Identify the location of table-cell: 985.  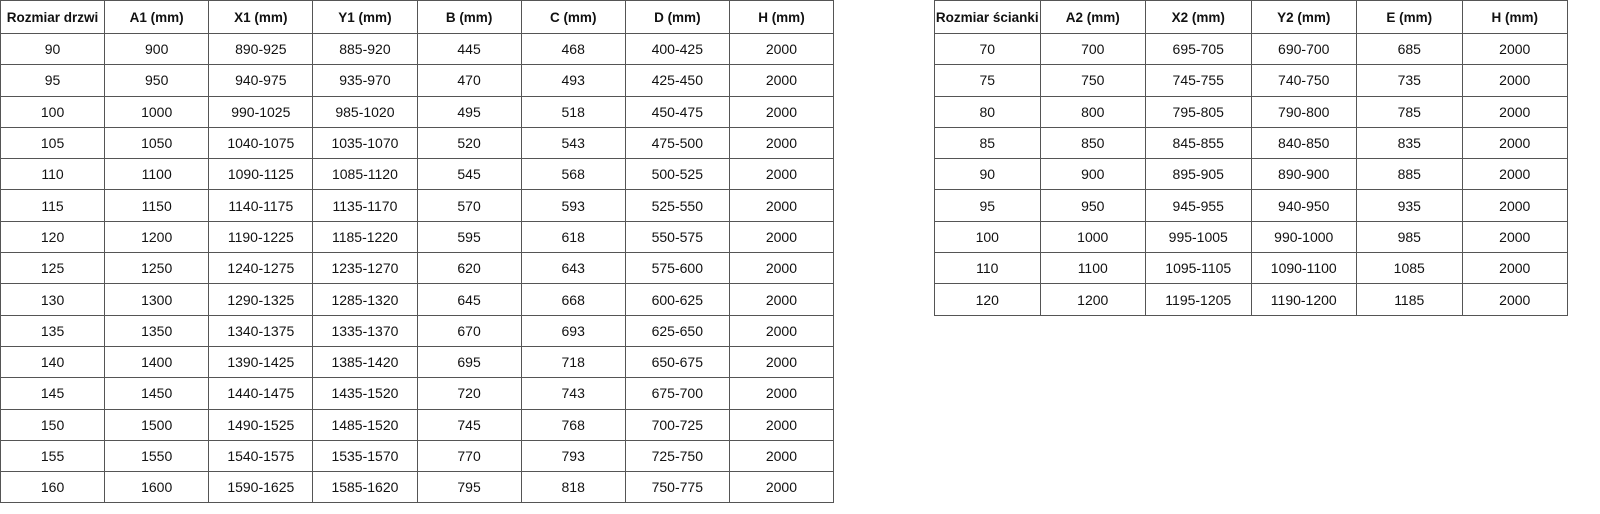
(1409, 237).